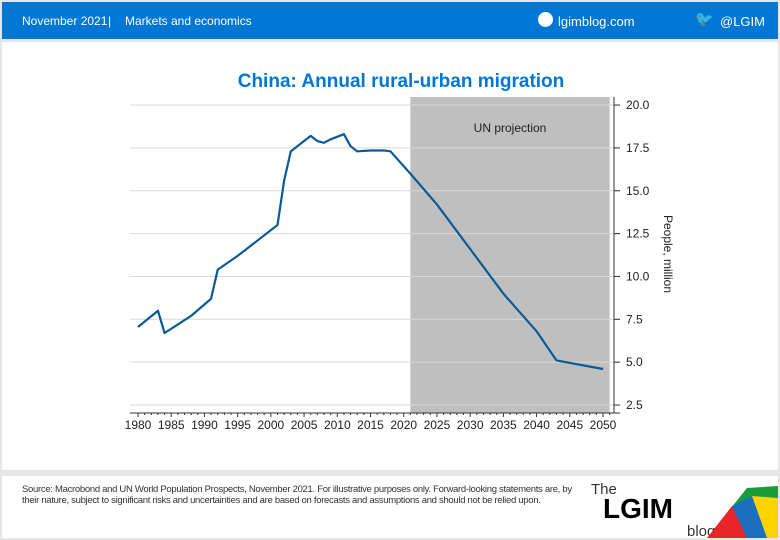  I want to click on lgim-blog-logo: The LGIM blog, so click(684, 509).